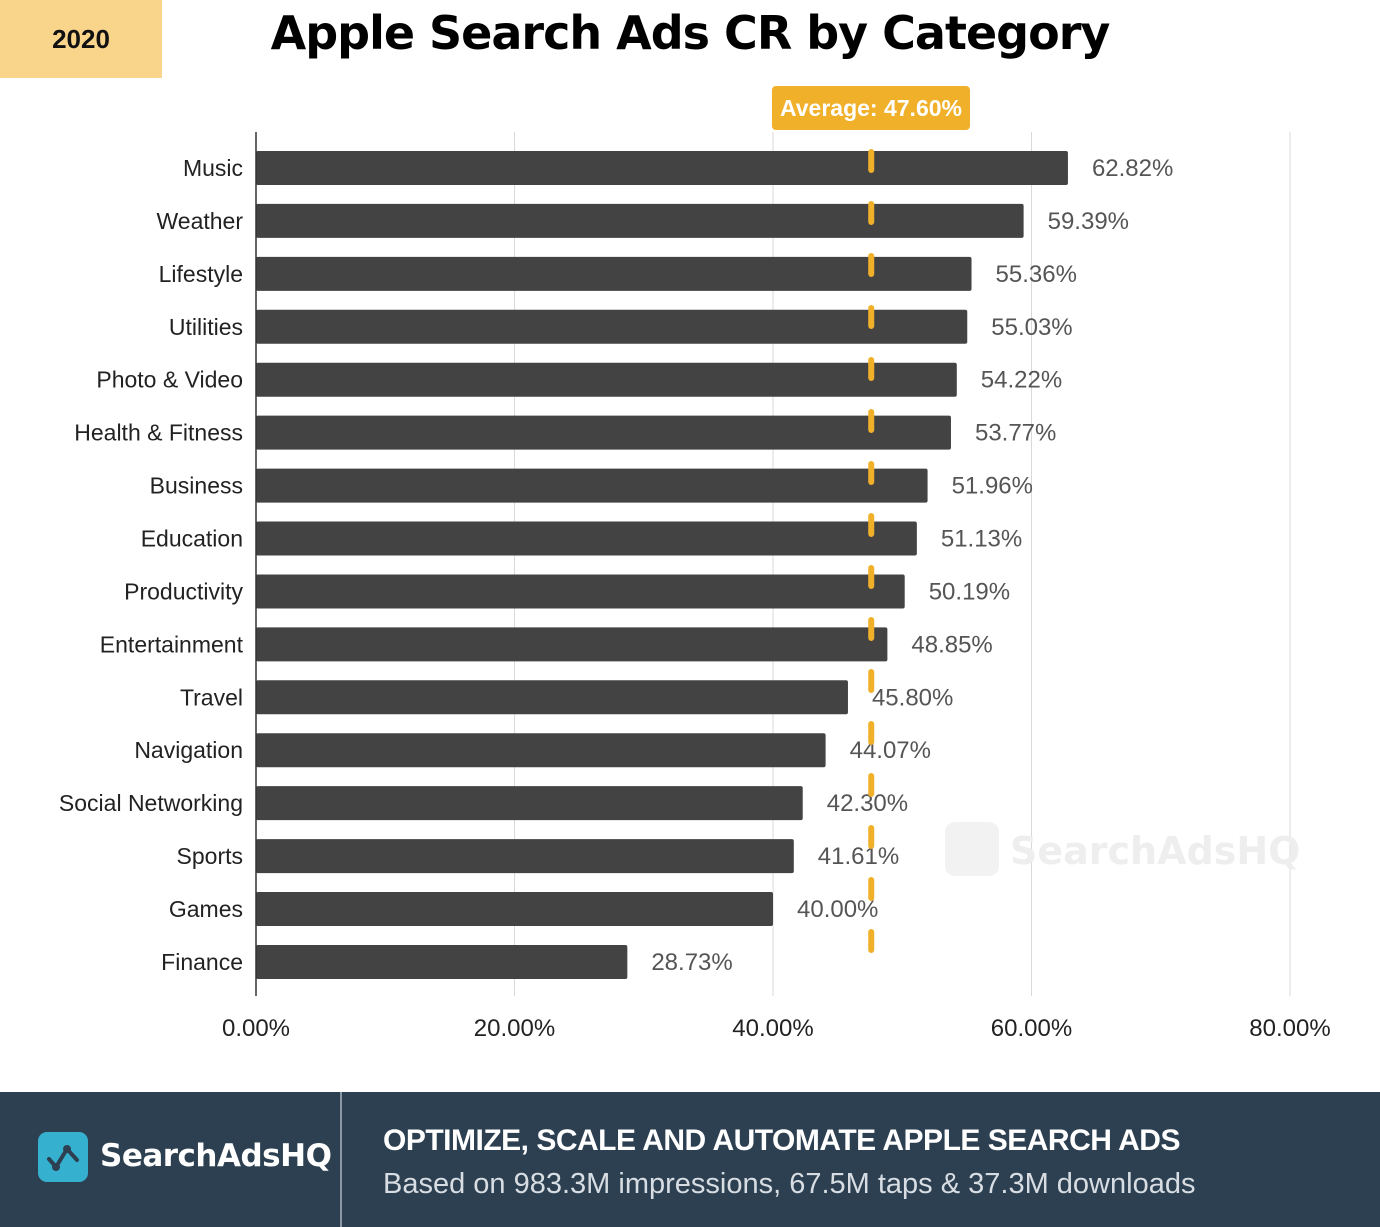 Image resolution: width=1380 pixels, height=1227 pixels. Describe the element at coordinates (158, 433) in the screenshot. I see `category-label: Health & Fitness` at that location.